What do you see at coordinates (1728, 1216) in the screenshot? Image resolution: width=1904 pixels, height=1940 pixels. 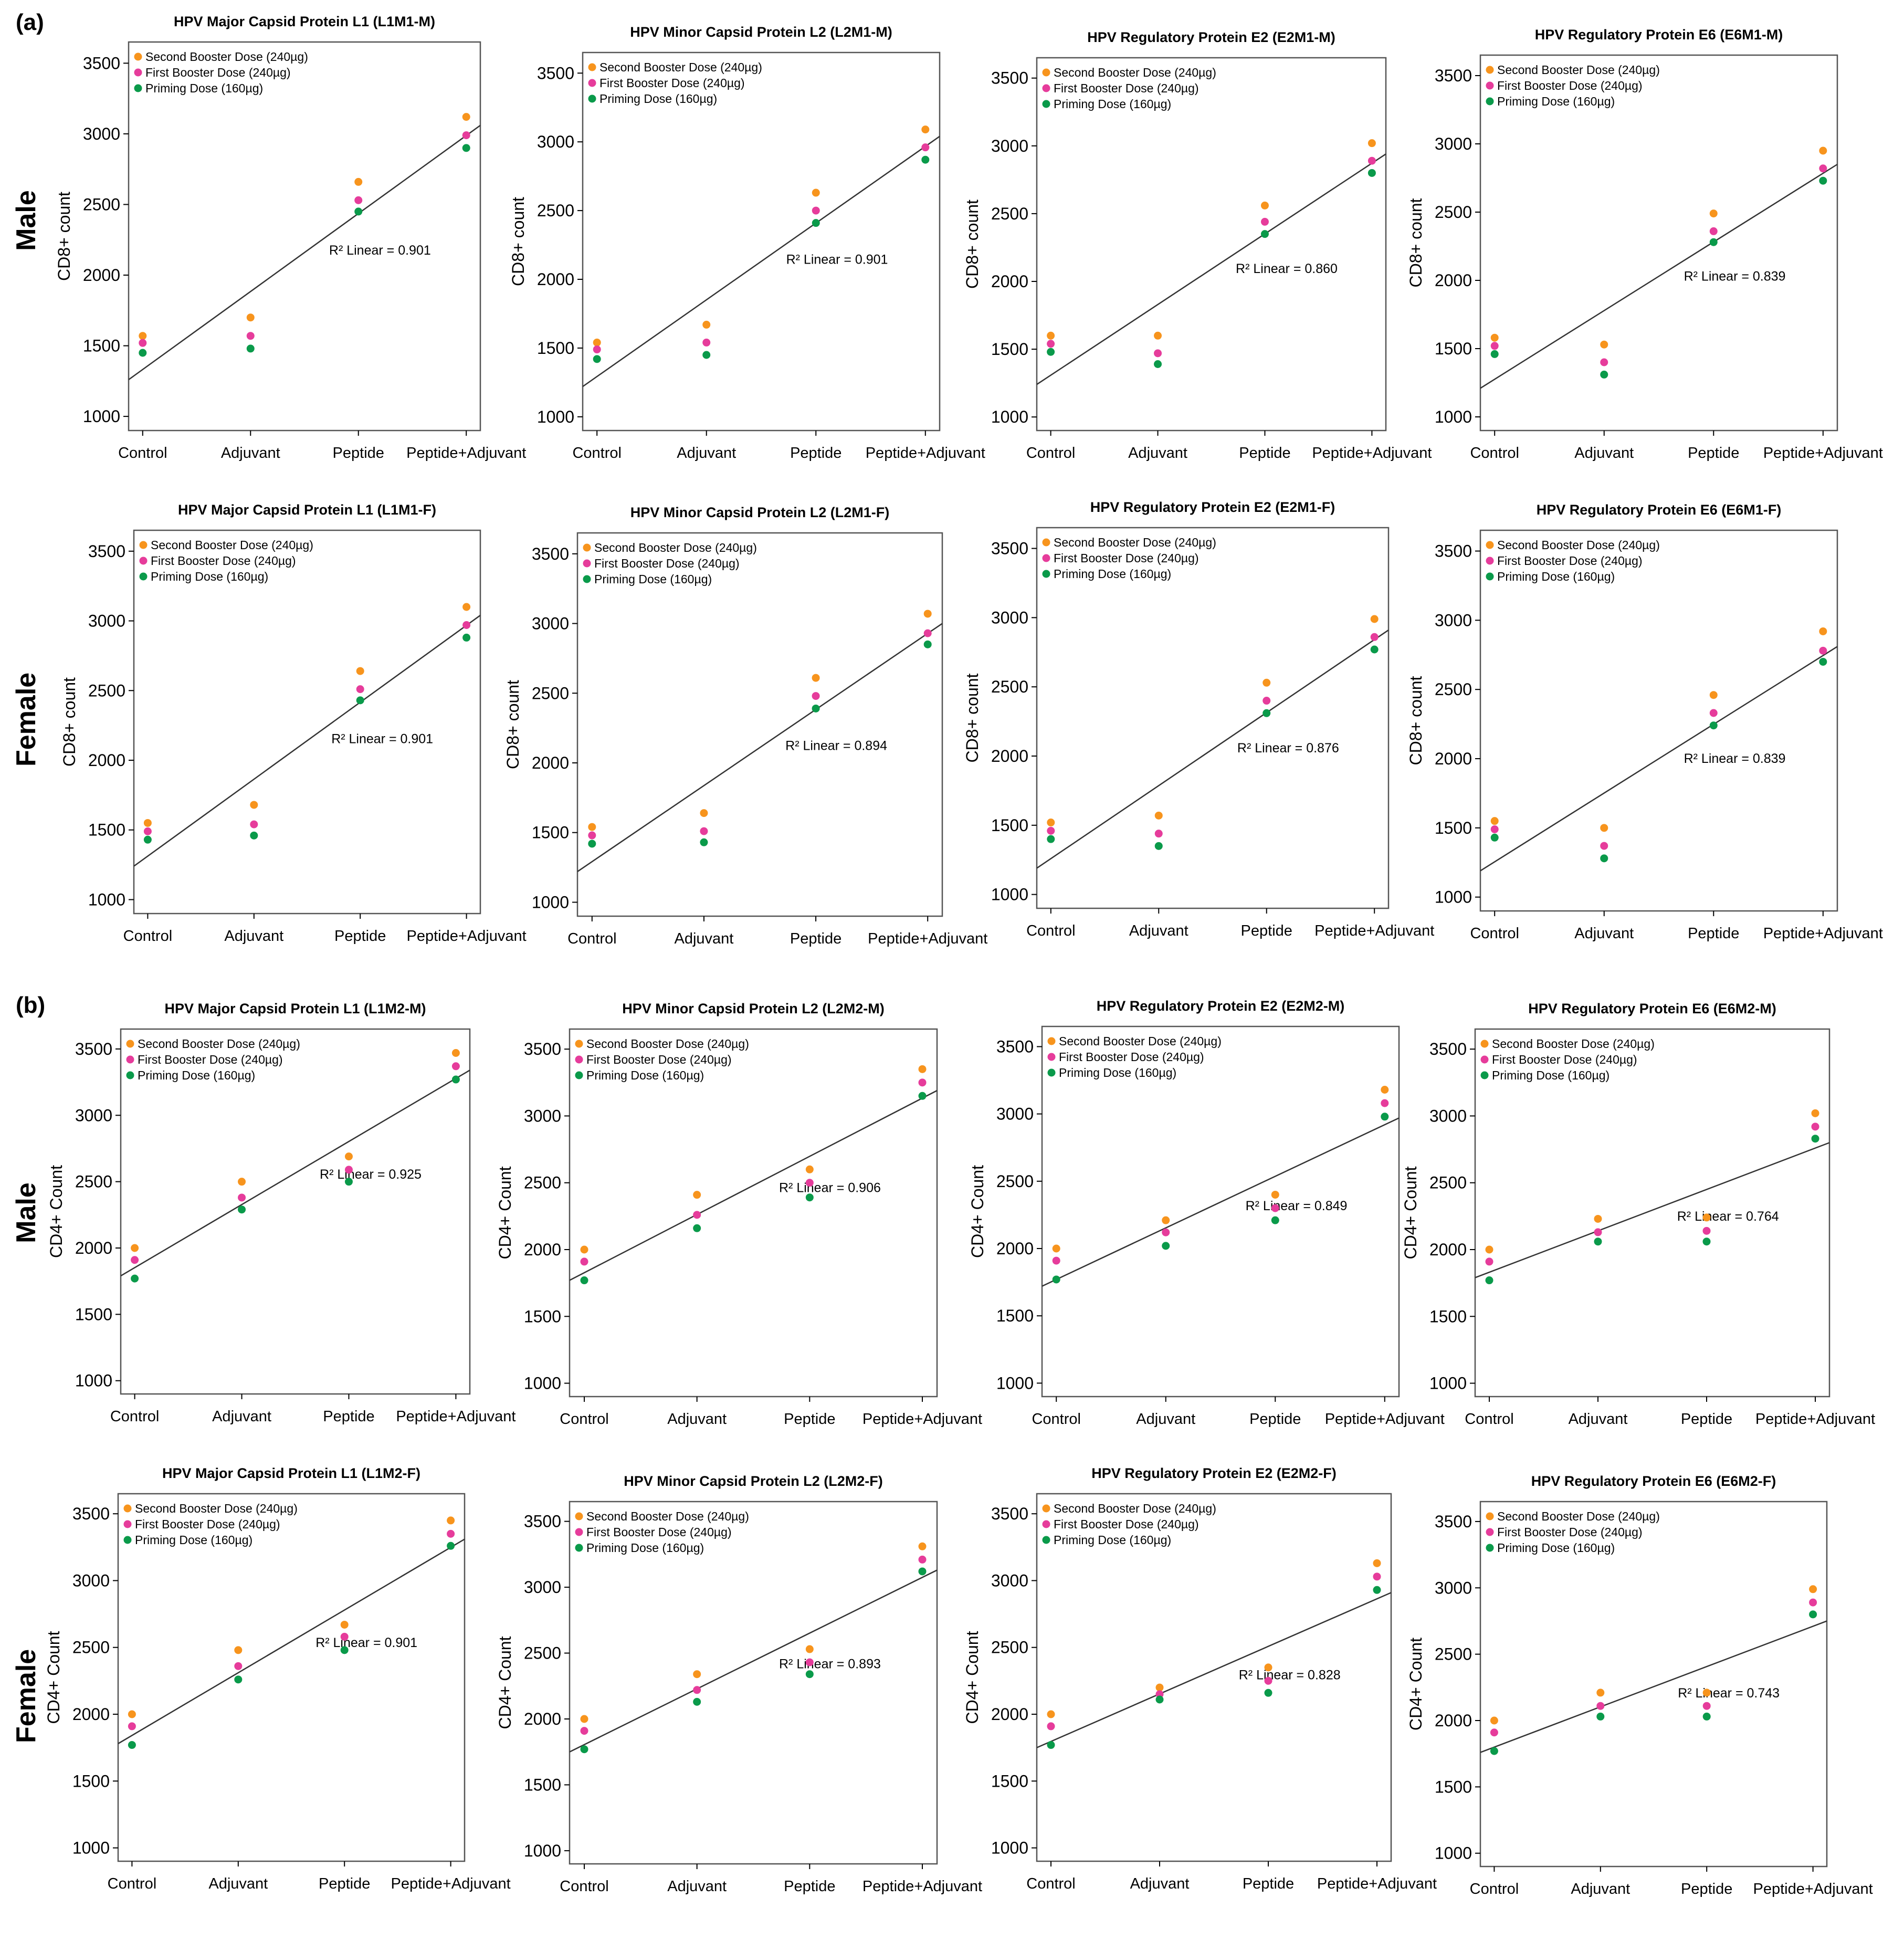 I see `r2-label: R² Linear = 0.764` at bounding box center [1728, 1216].